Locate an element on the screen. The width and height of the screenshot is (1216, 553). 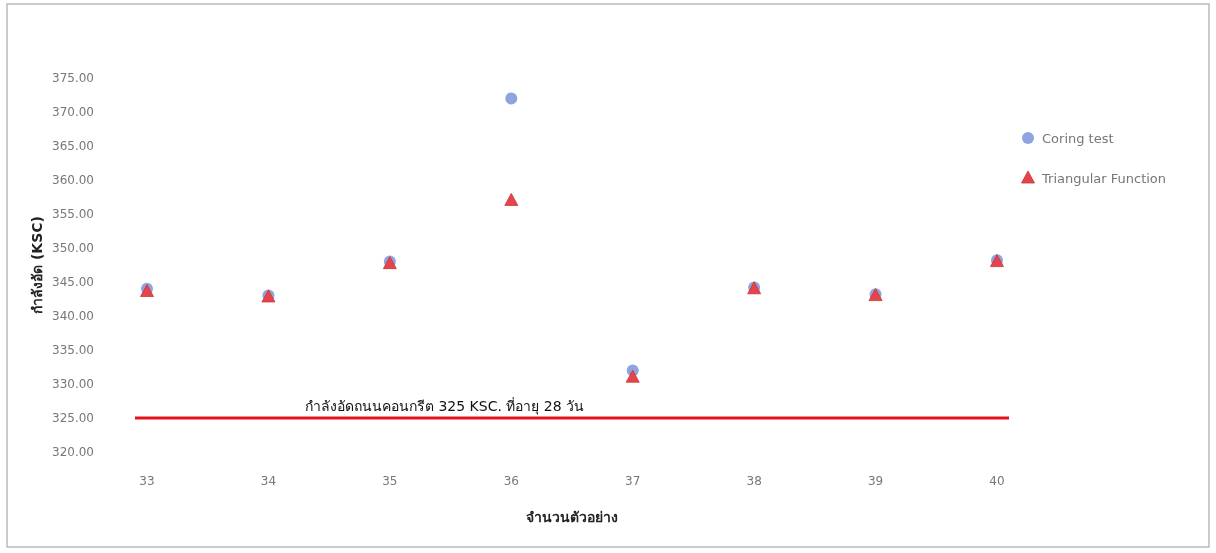
y-tick-label: 345.00 is located at coordinates (73, 282).